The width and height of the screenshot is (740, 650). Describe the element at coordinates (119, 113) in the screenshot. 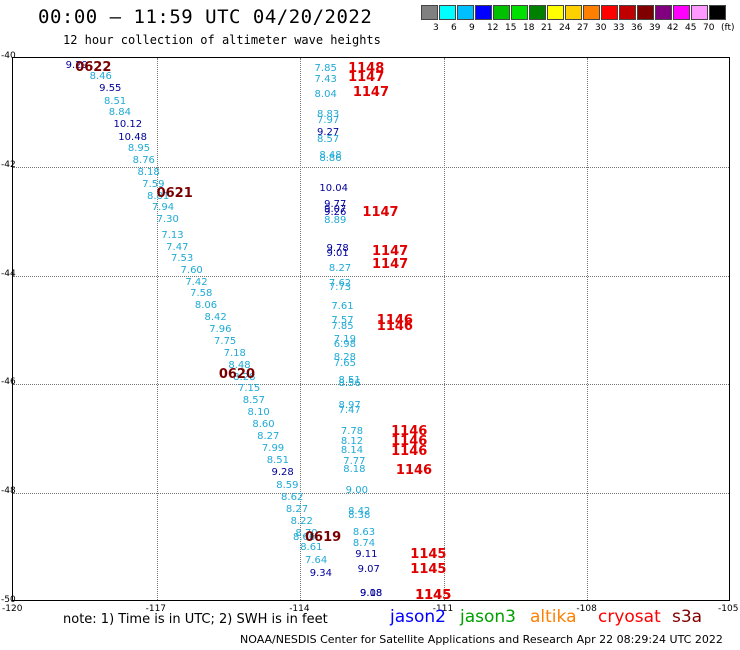

I see `wave-height-label: 8.84` at that location.